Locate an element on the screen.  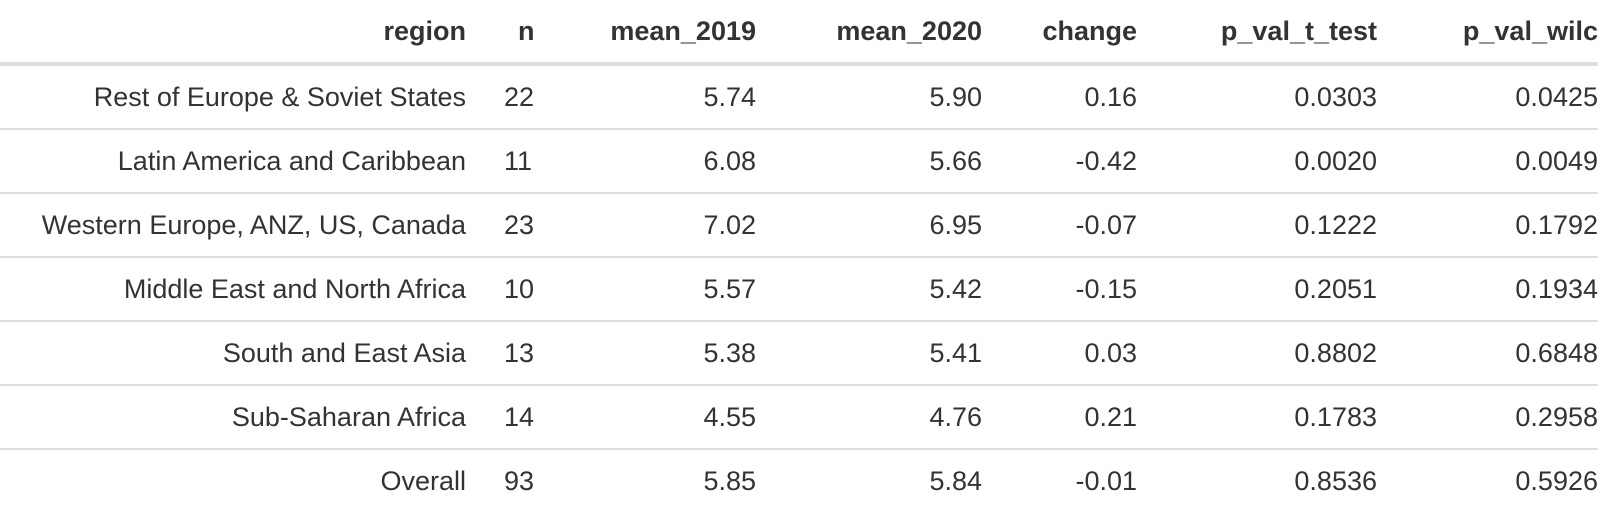
cell-mean-2019: 6.08 is located at coordinates (643, 161).